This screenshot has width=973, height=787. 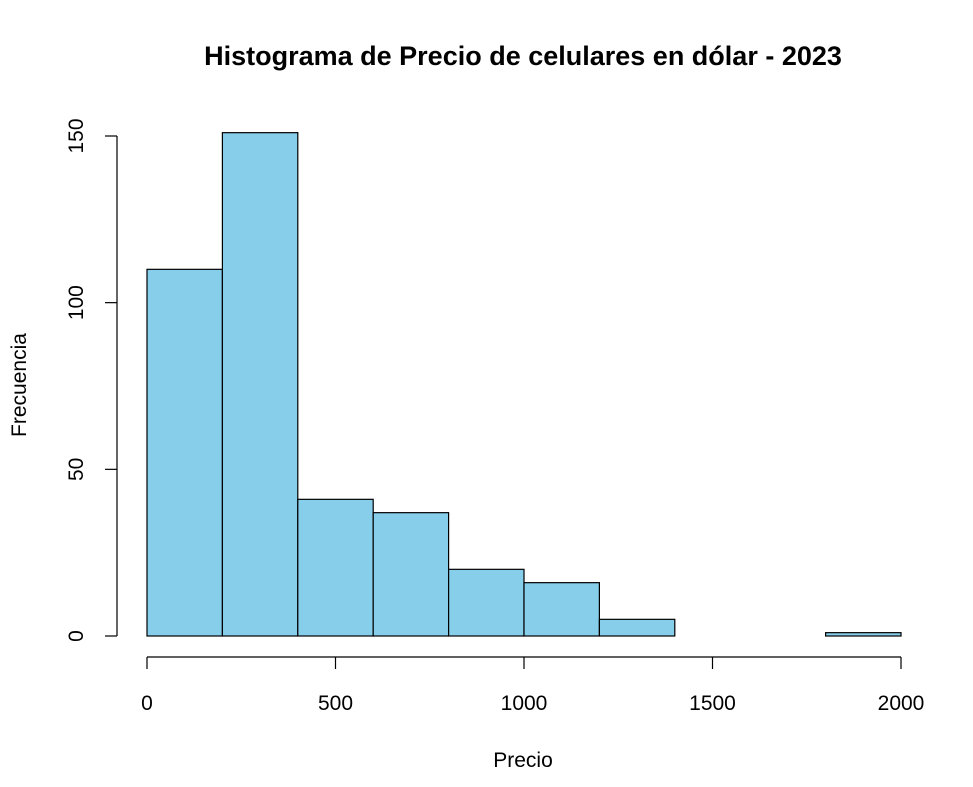 What do you see at coordinates (19, 385) in the screenshot?
I see `y-axis-label: Frecuencia` at bounding box center [19, 385].